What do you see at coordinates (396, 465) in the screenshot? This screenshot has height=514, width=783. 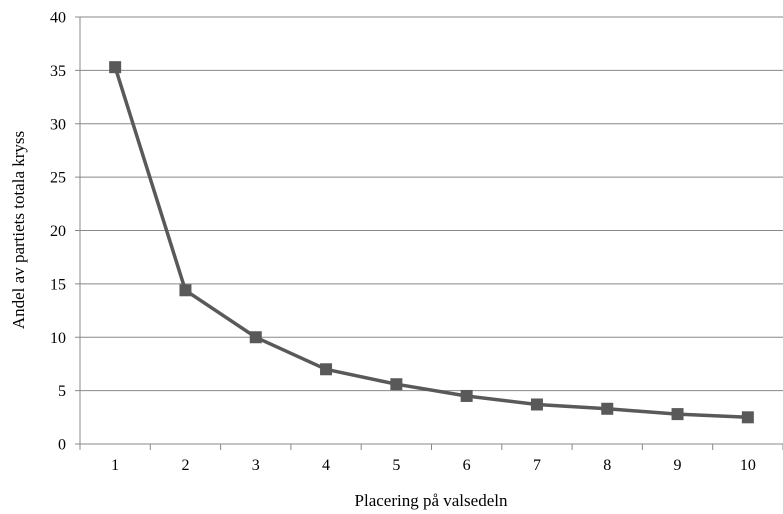 I see `x-tick-label: 5` at bounding box center [396, 465].